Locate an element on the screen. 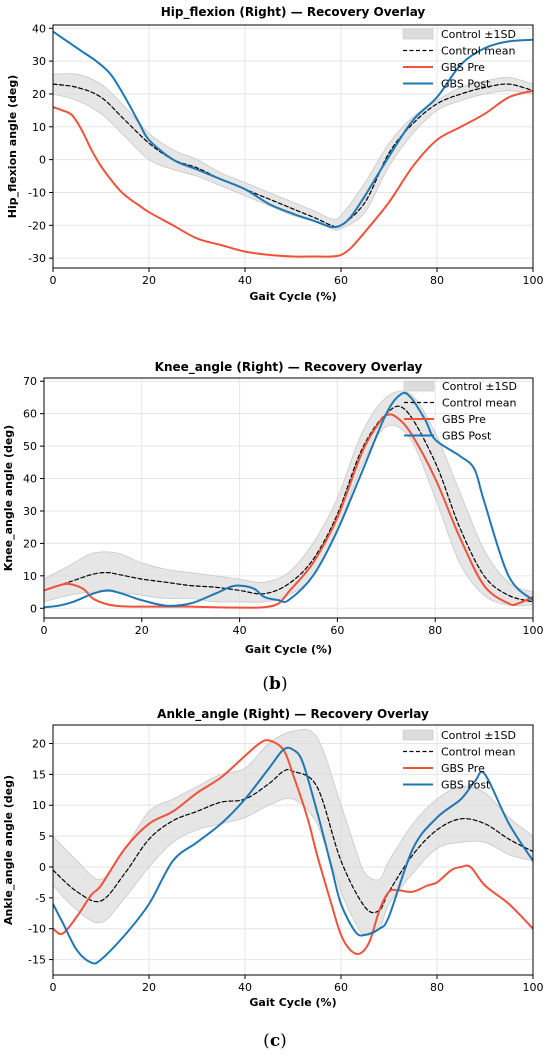 The width and height of the screenshot is (550, 1058). y-tick-label: 60 is located at coordinates (30, 414).